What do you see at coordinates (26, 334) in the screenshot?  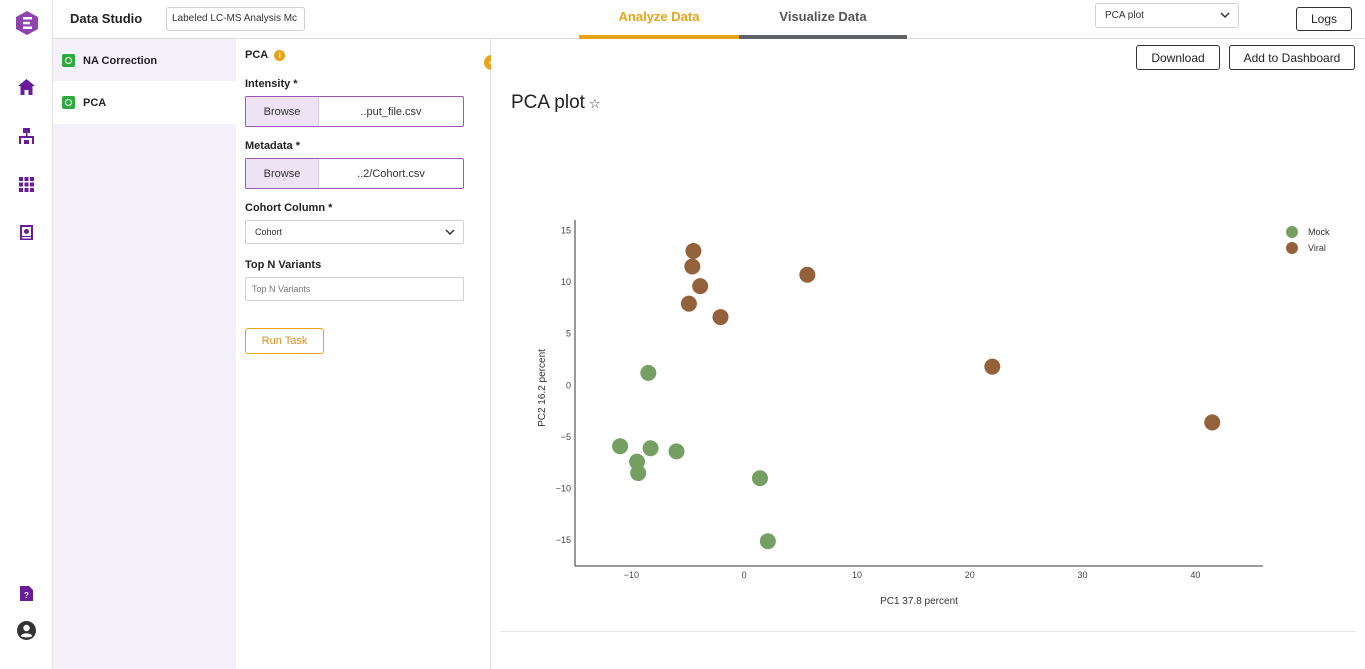 I see `icon-rail: ?` at bounding box center [26, 334].